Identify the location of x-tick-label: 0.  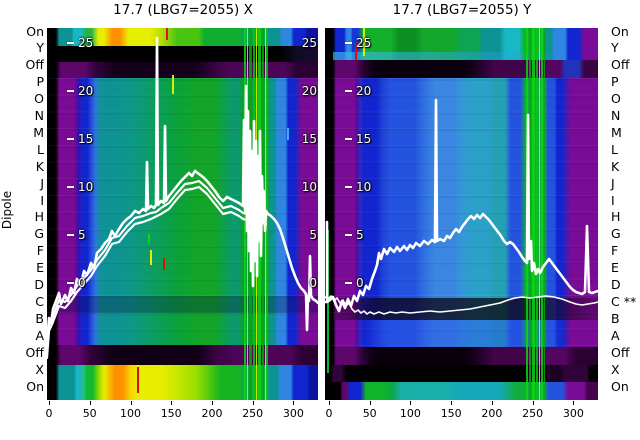
(329, 413).